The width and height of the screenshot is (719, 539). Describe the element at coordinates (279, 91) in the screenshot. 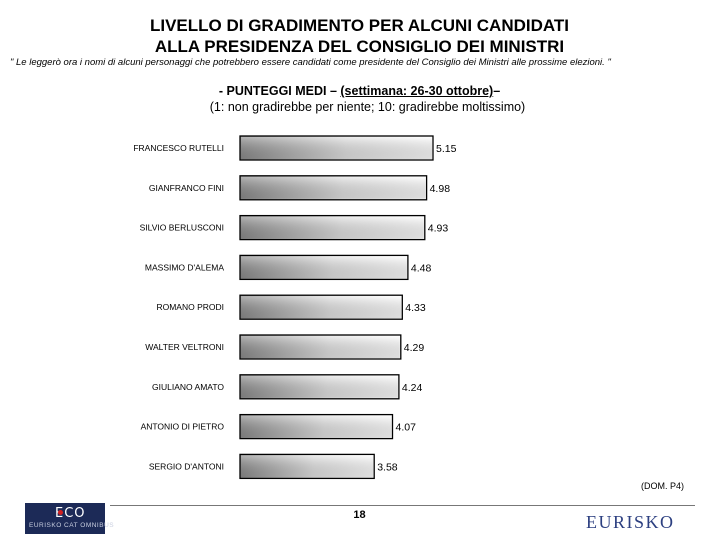

I see `subtitle-prefix: - PUNTEGGI MEDI –` at that location.